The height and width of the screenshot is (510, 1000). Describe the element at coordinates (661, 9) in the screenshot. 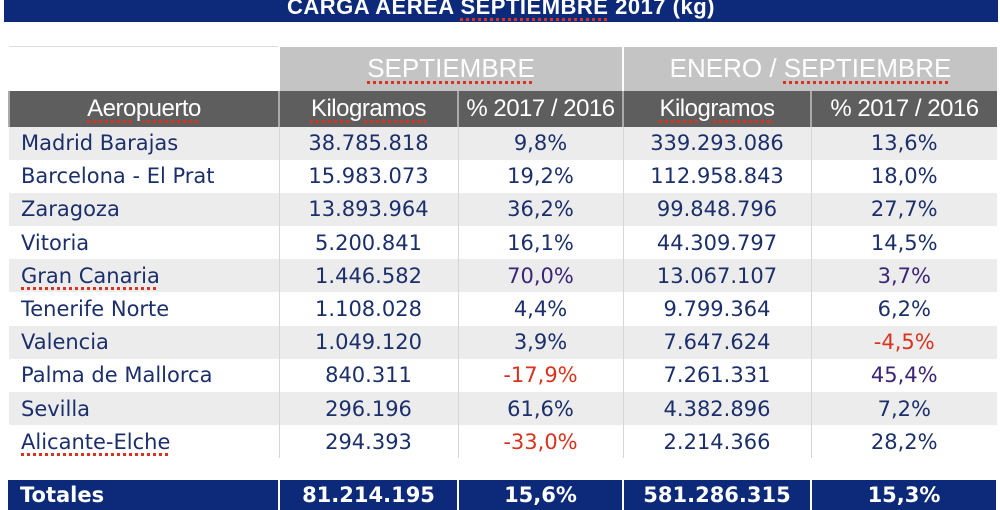

I see `title-suffix: 2017 (kg)` at that location.